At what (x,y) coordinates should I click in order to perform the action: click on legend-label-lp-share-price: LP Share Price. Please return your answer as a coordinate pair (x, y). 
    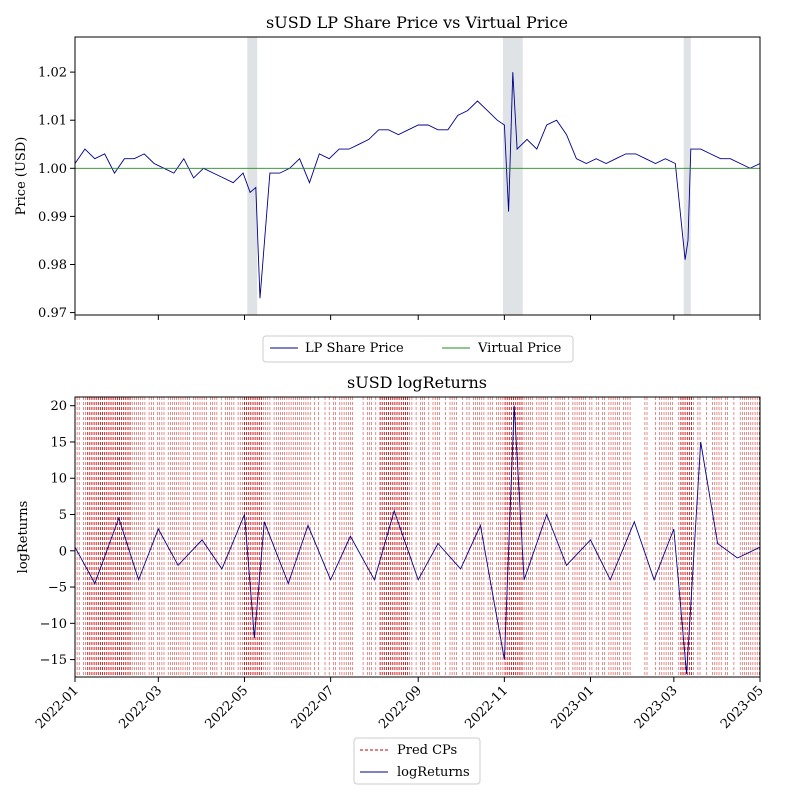
    Looking at the image, I should click on (354, 348).